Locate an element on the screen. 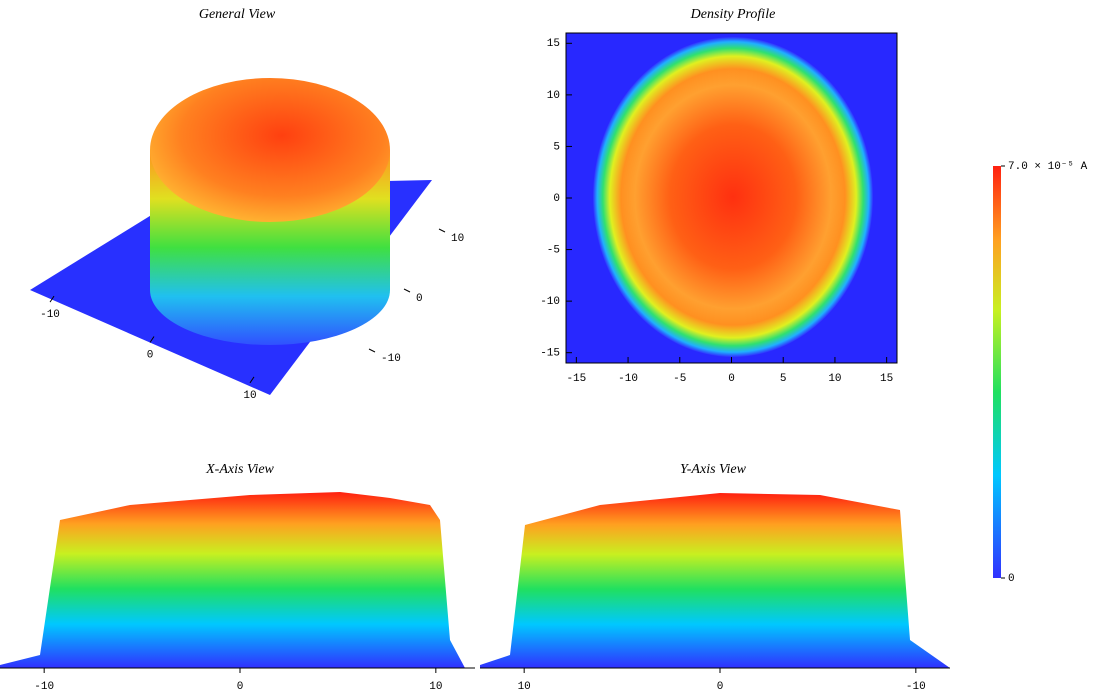 The width and height of the screenshot is (1108, 698). panel-title: General View is located at coordinates (237, 14).